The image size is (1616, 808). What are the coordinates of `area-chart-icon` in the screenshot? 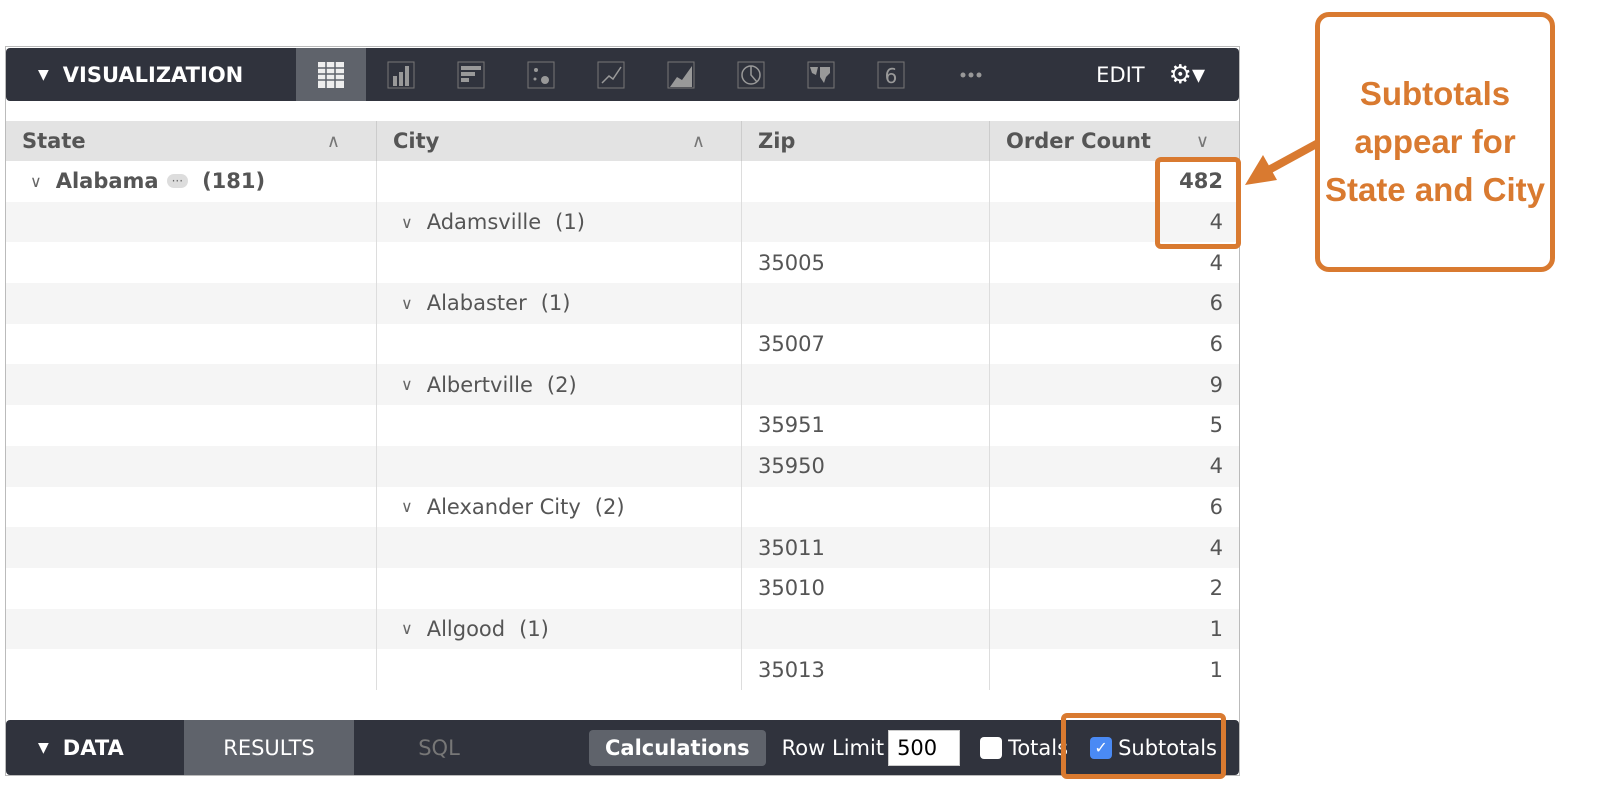 It's located at (681, 74).